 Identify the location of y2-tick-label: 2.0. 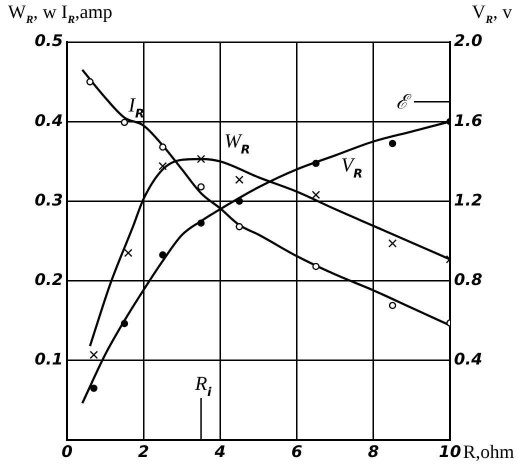
(468, 40).